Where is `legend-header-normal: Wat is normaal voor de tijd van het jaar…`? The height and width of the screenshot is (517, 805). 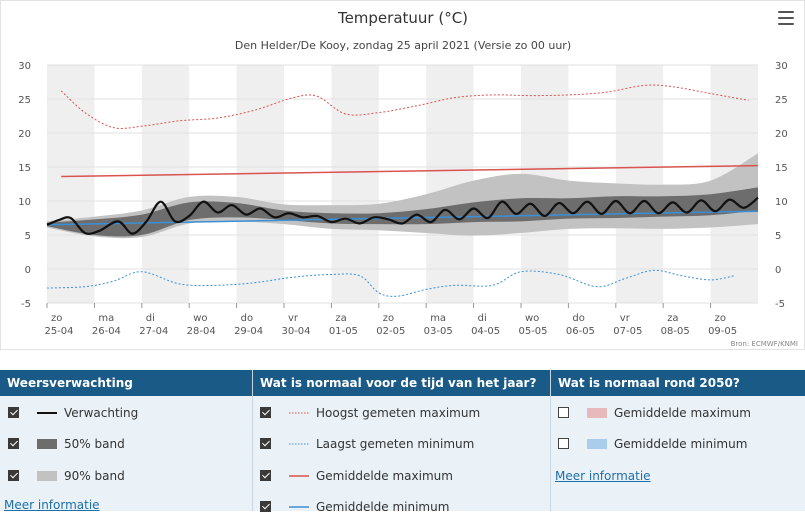 legend-header-normal: Wat is normaal voor de tijd van het jaar… is located at coordinates (401, 383).